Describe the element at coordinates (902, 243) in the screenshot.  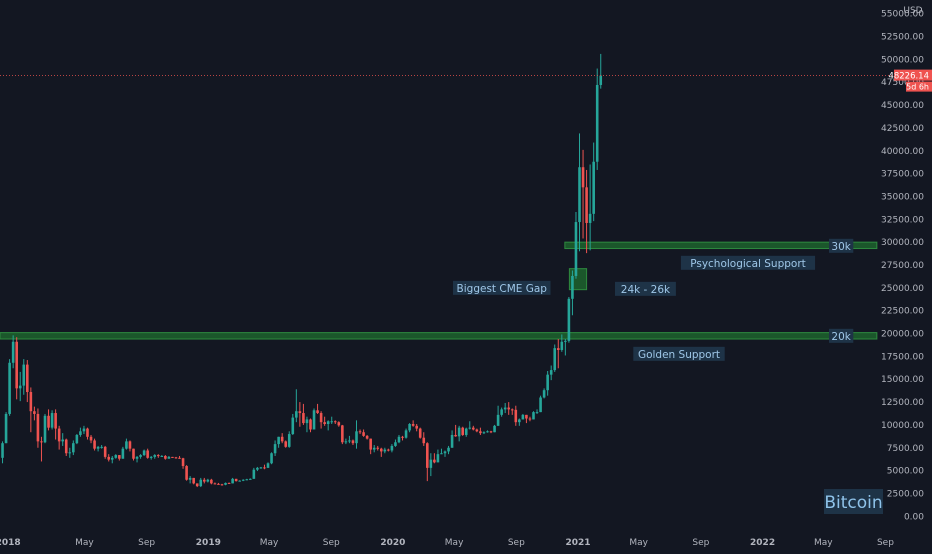
I see `y-tick-label: 30000.00` at that location.